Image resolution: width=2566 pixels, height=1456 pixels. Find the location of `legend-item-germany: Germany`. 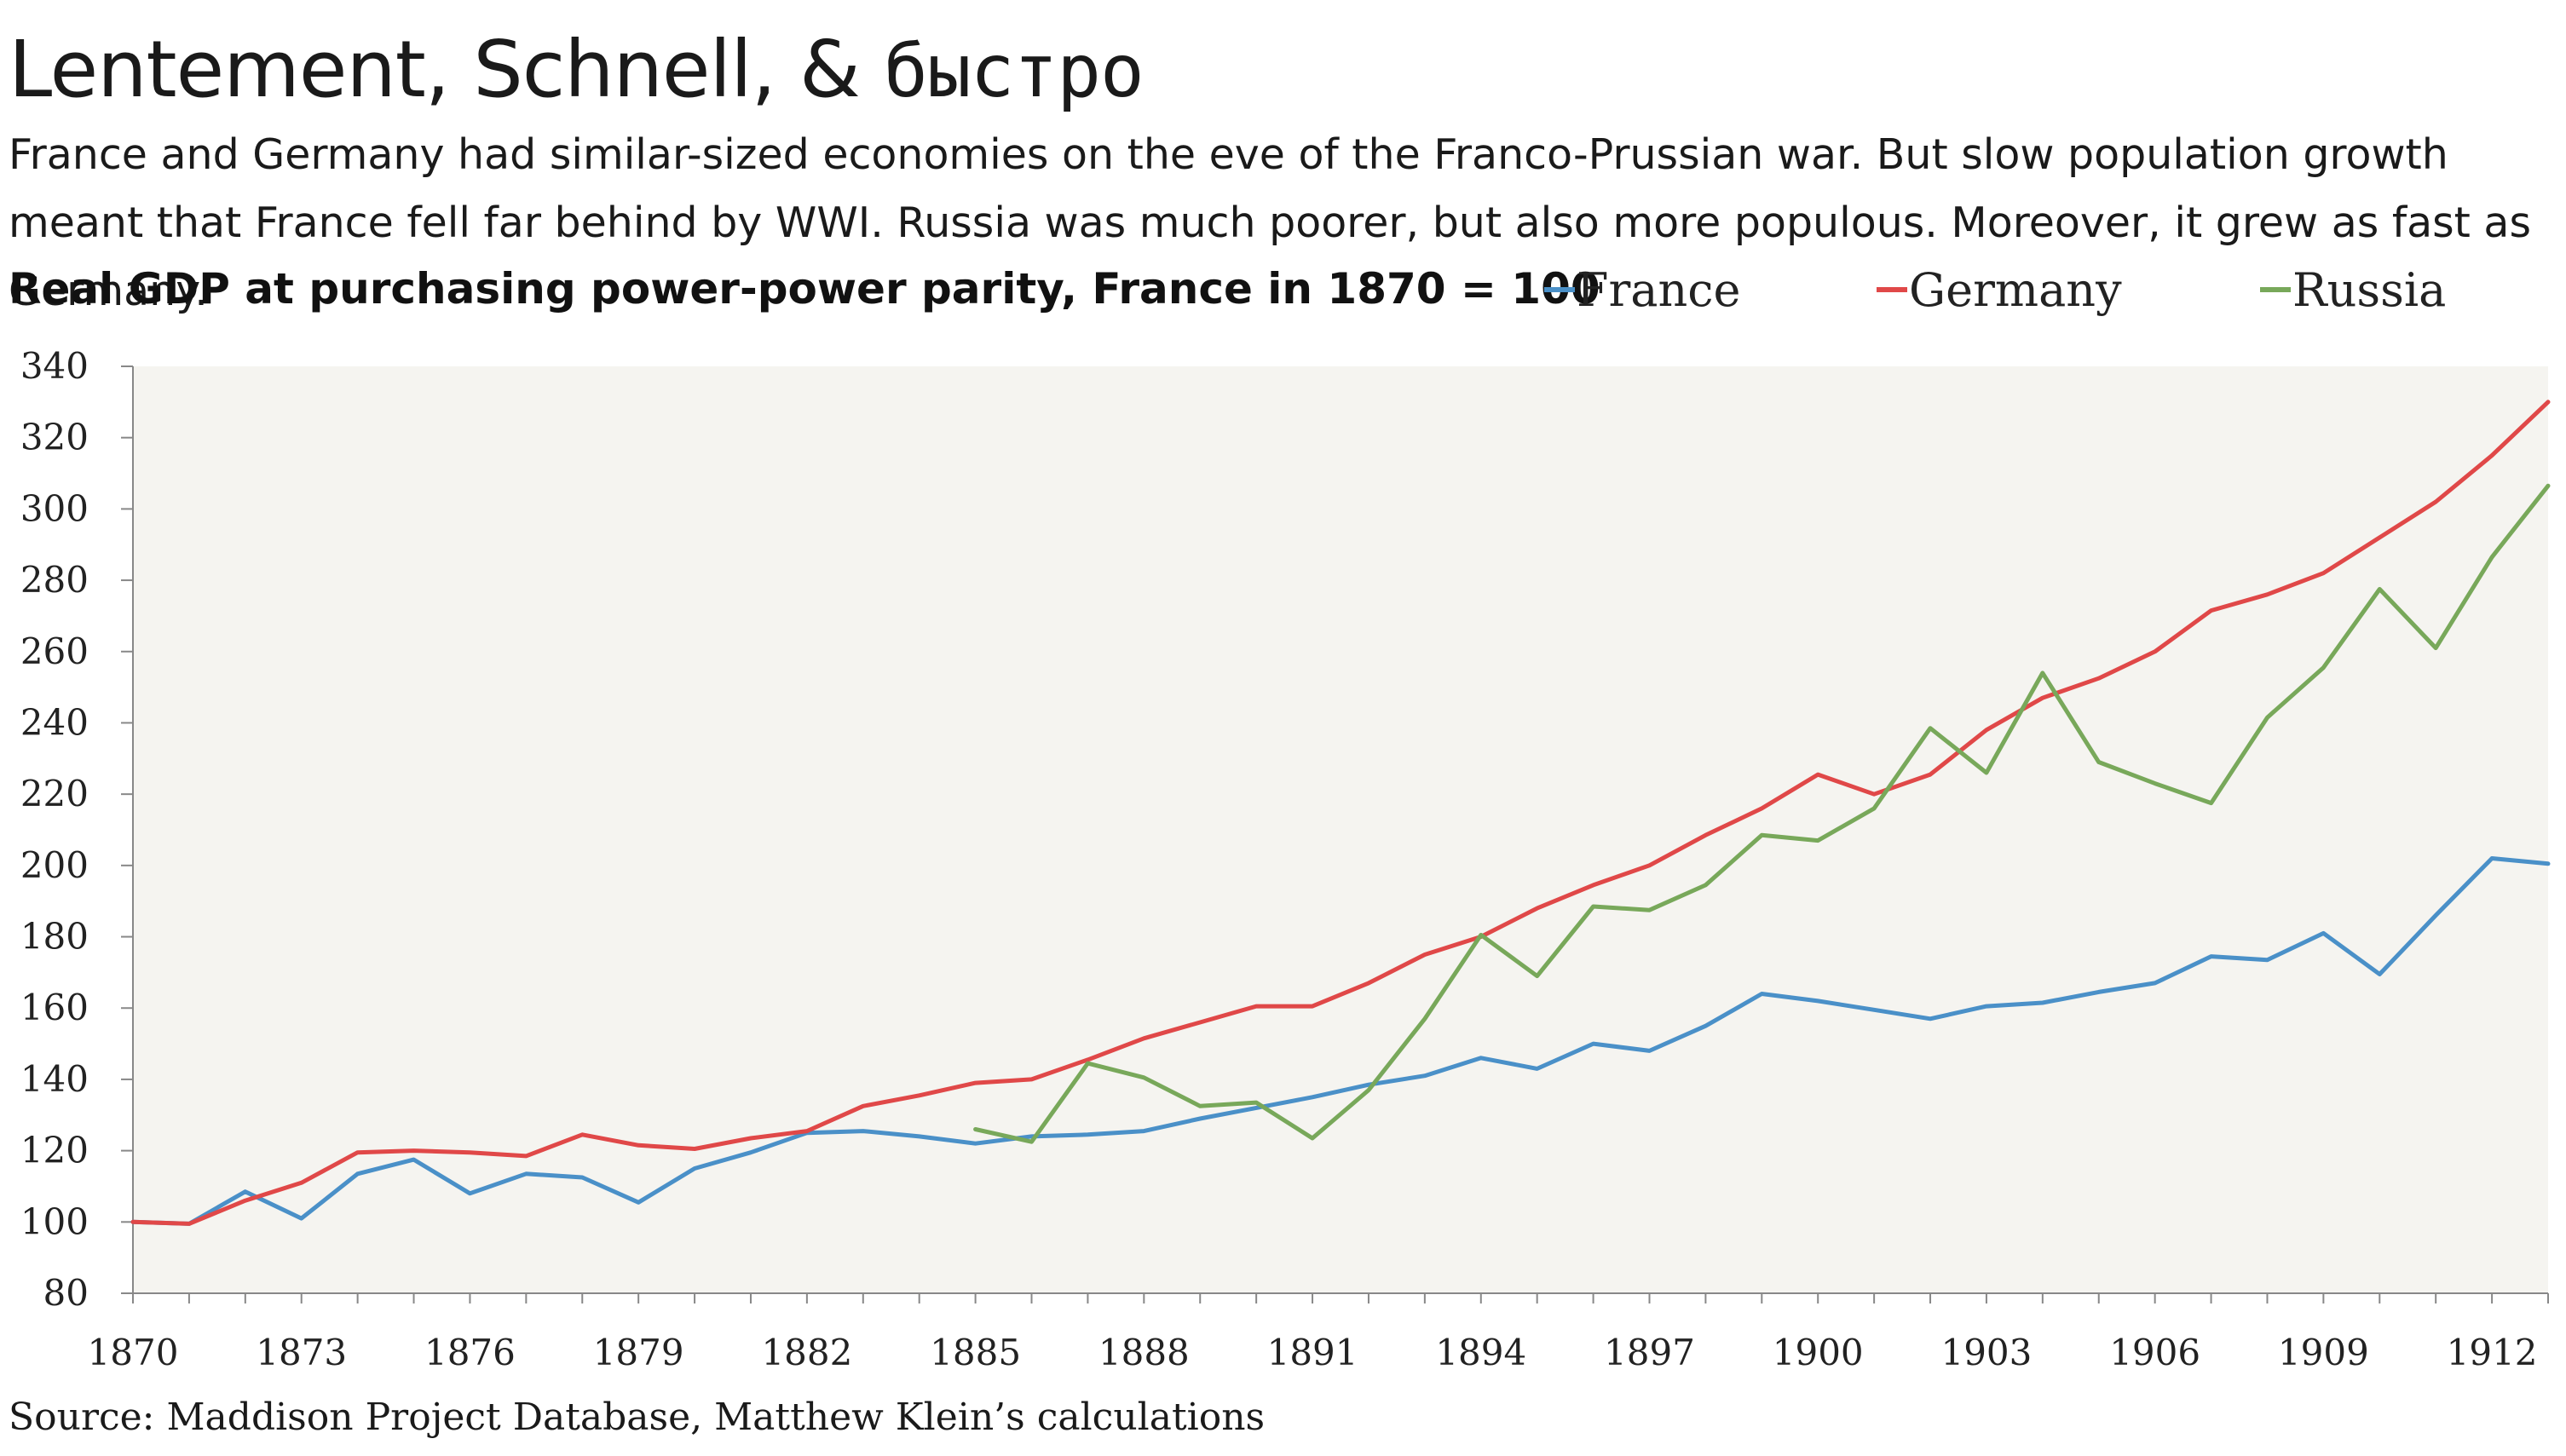

legend-item-germany: Germany is located at coordinates (2000, 289).